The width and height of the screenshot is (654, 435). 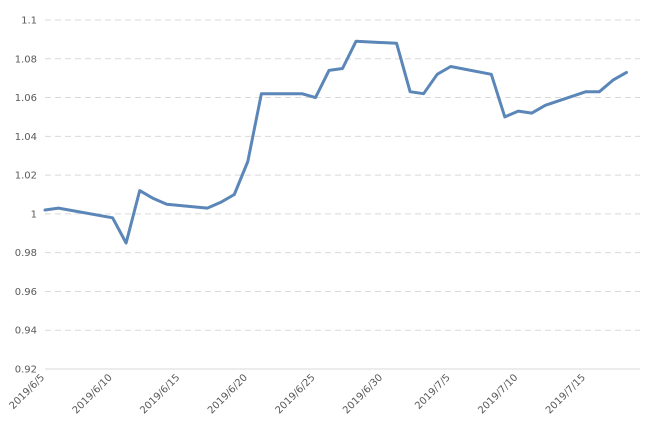 What do you see at coordinates (26, 137) in the screenshot?
I see `y-tick-label: 1.04` at bounding box center [26, 137].